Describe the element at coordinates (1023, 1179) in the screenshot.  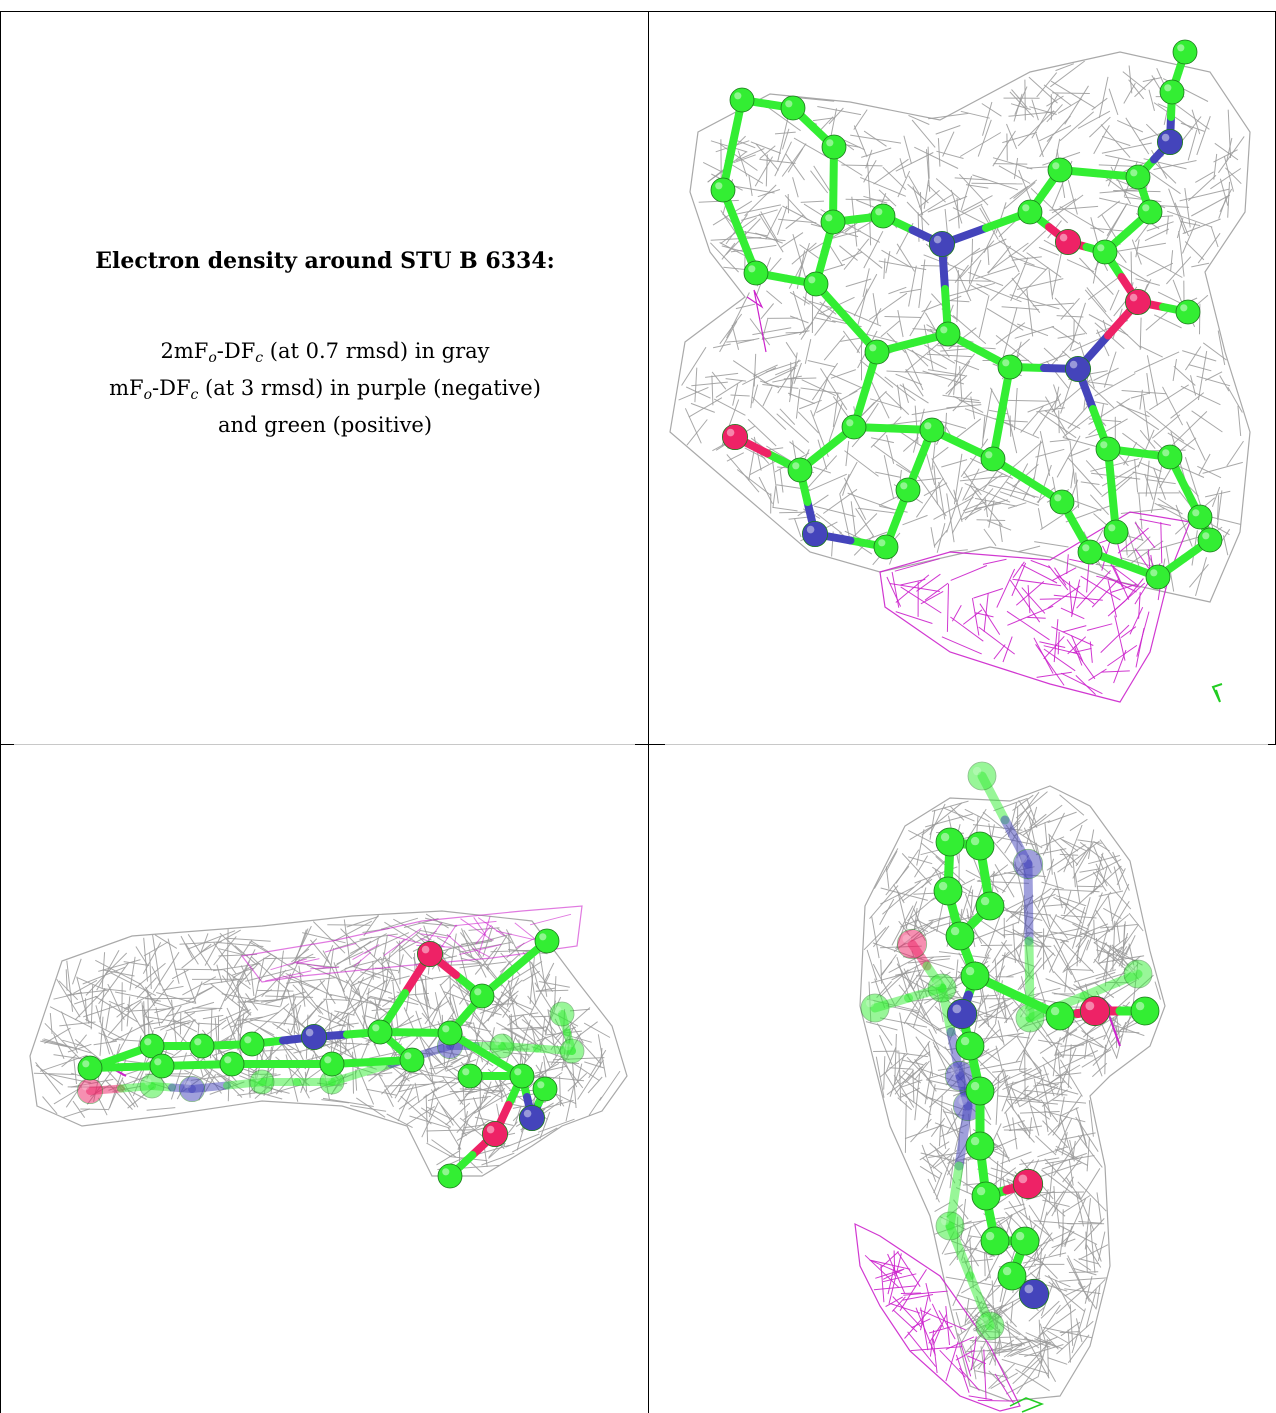
I see `edge-view-oxygen-atom-highlight` at that location.